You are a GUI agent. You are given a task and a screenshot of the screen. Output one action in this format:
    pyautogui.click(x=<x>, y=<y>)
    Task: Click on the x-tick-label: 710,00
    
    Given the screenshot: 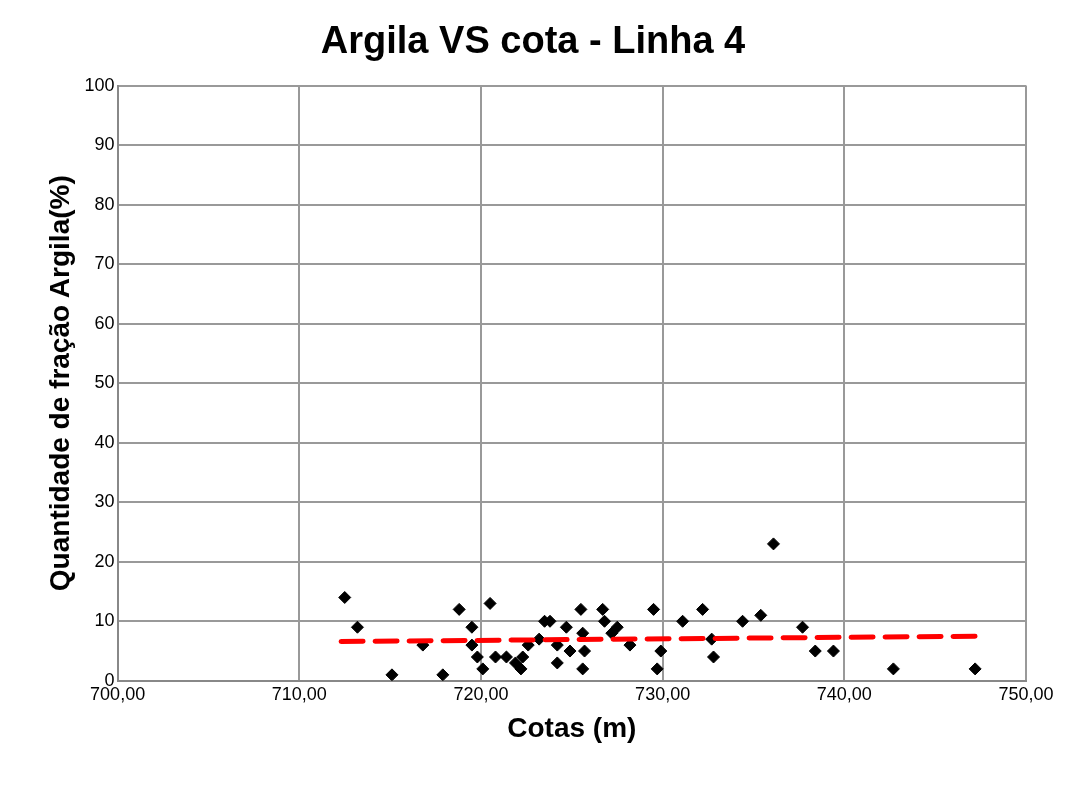 What is the action you would take?
    pyautogui.click(x=299, y=693)
    